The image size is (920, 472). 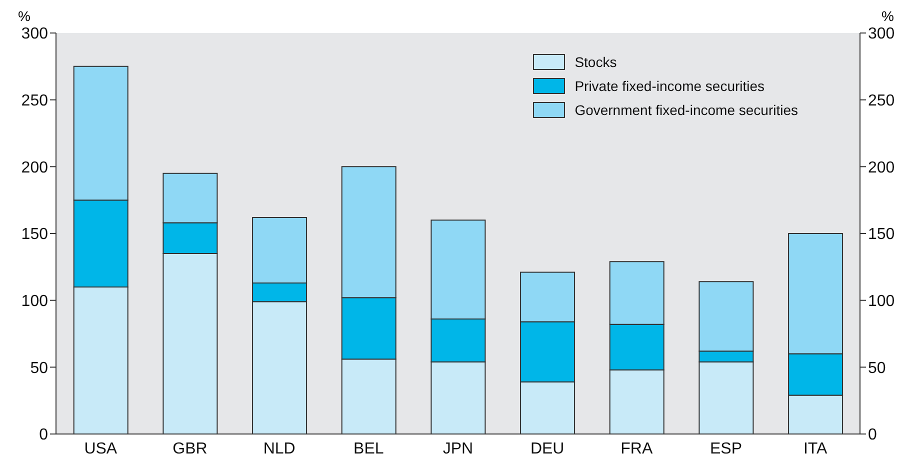 What do you see at coordinates (686, 110) in the screenshot?
I see `legend-label: Government fixed-income securities` at bounding box center [686, 110].